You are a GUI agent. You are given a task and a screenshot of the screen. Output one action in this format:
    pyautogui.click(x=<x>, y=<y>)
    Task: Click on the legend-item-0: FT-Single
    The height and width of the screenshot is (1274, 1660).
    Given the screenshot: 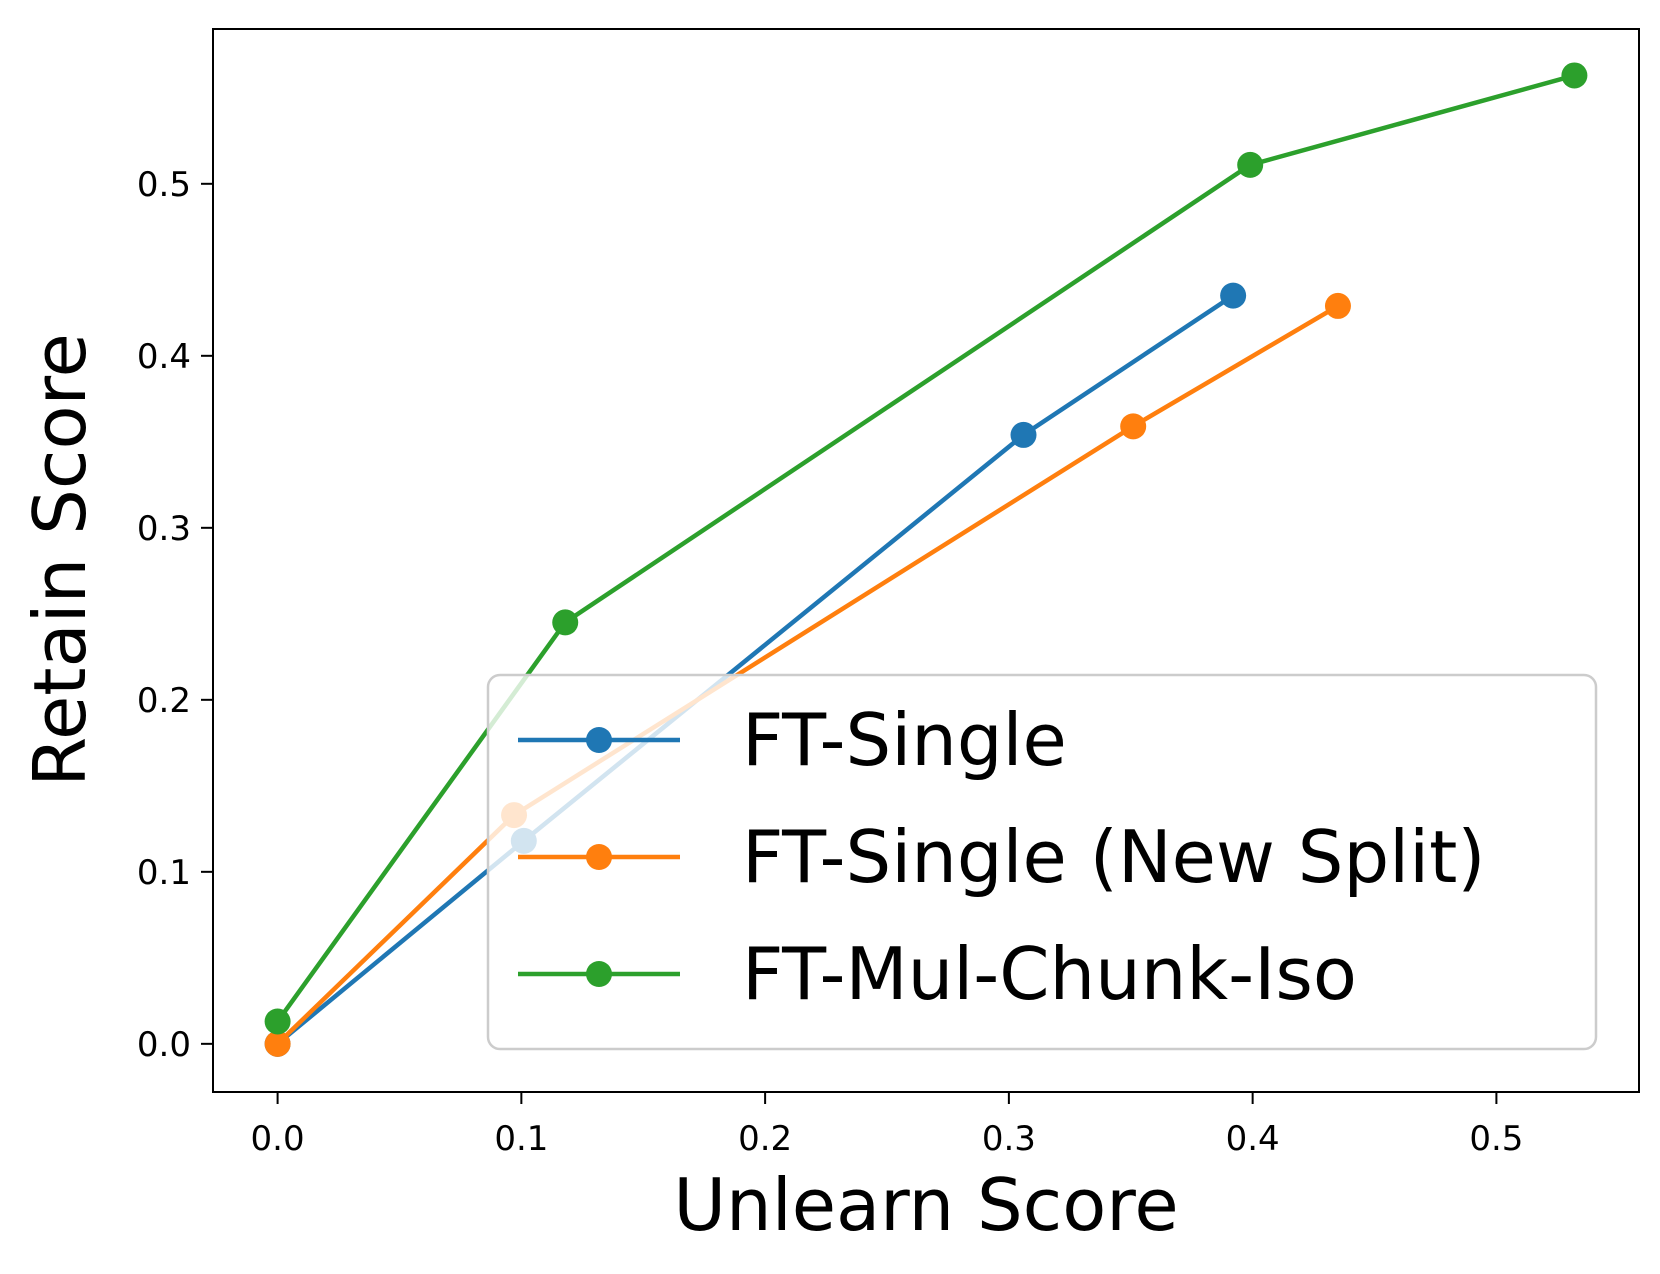 What is the action you would take?
    pyautogui.click(x=792, y=740)
    